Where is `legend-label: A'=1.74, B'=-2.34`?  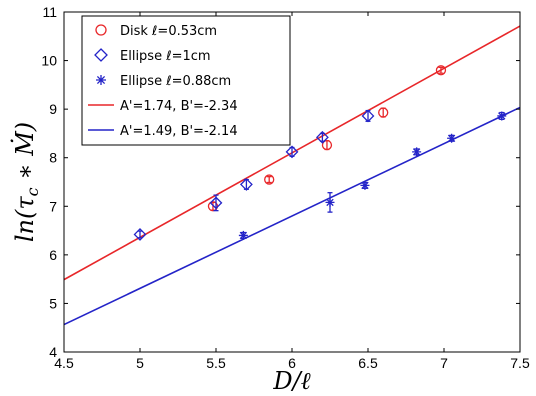 legend-label: A'=1.74, B'=-2.34 is located at coordinates (179, 106).